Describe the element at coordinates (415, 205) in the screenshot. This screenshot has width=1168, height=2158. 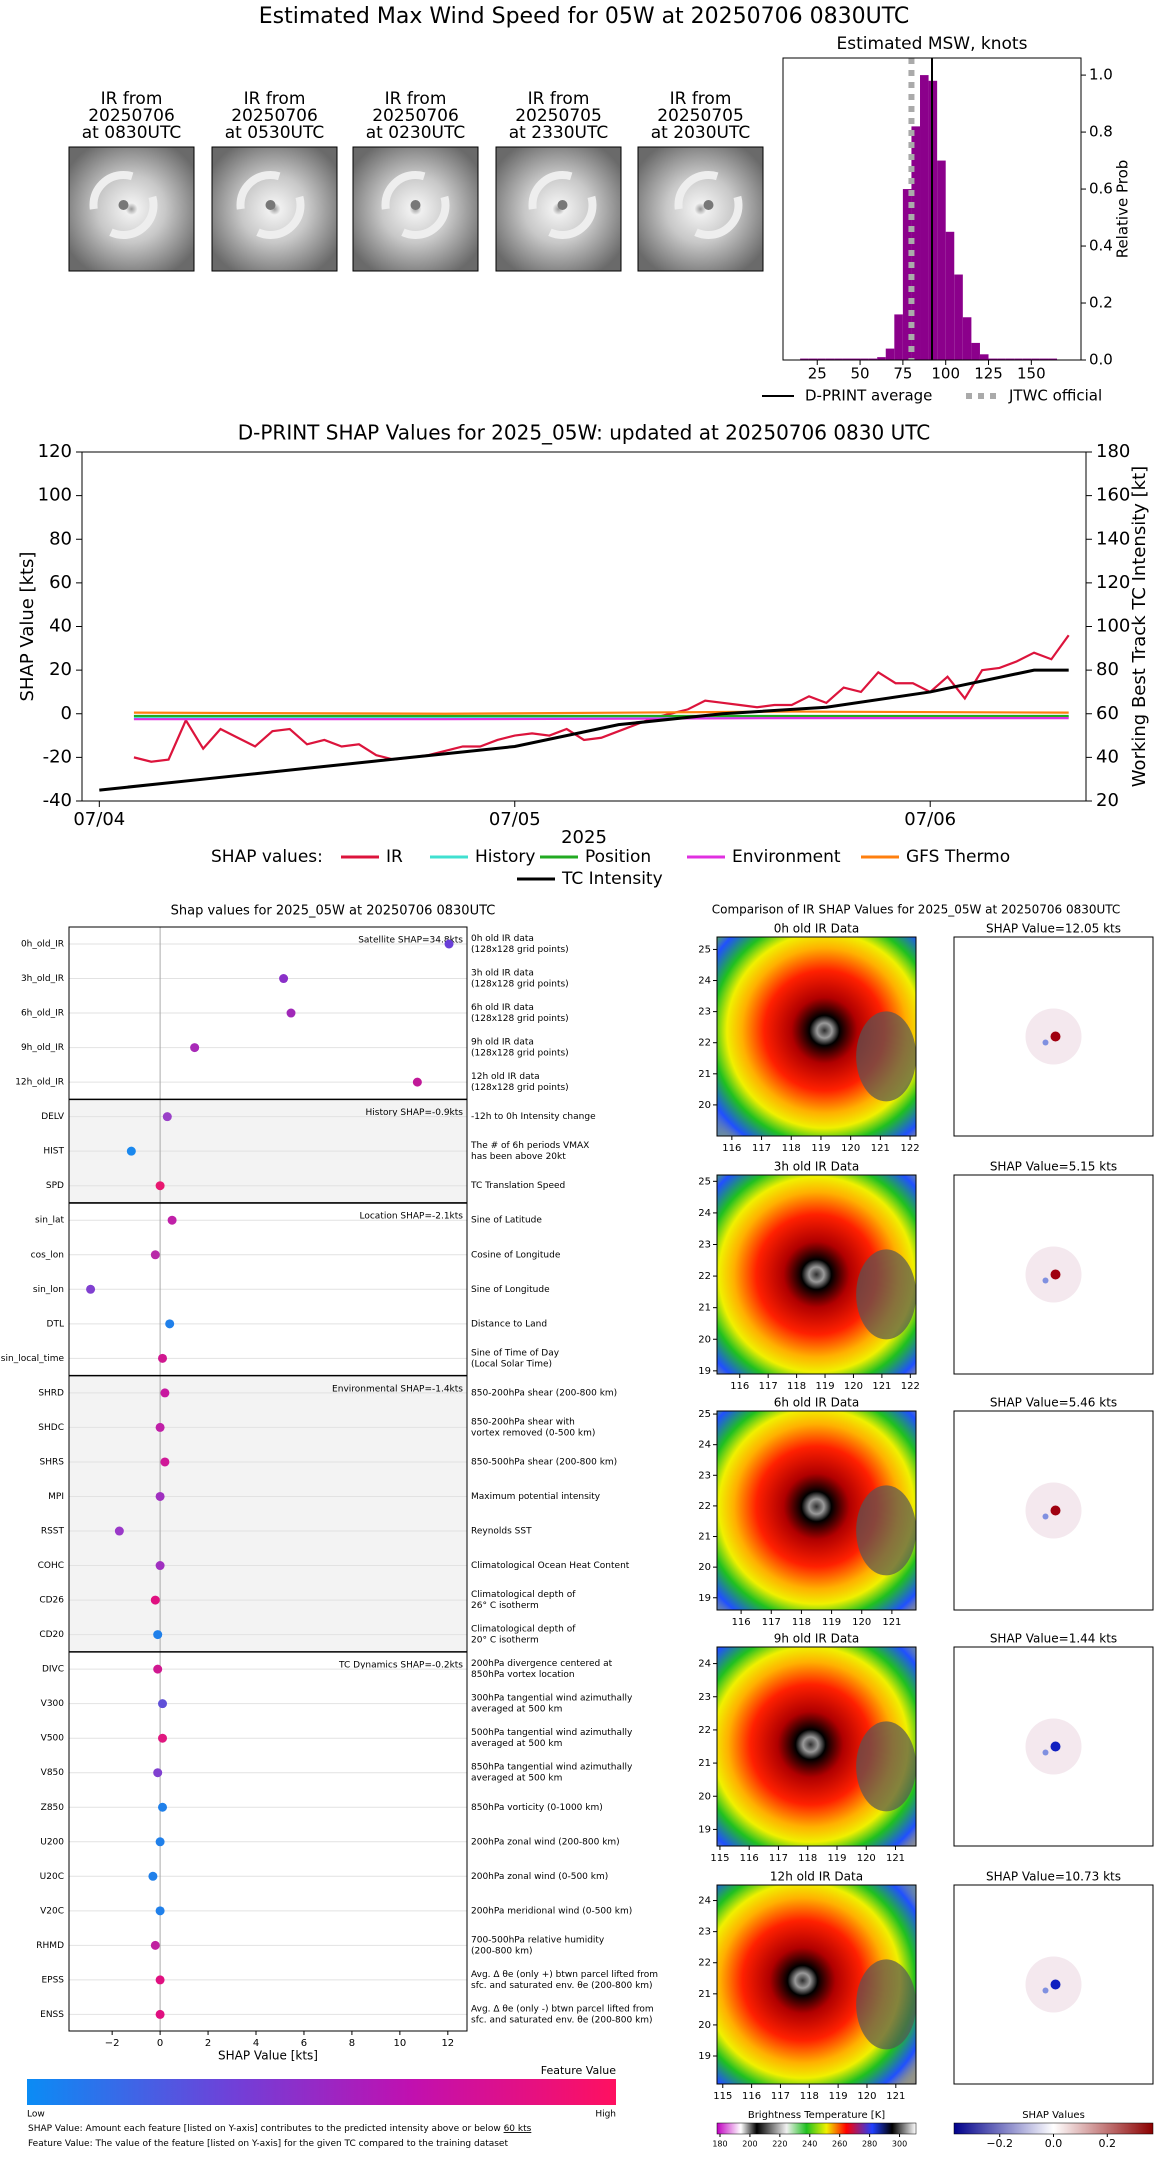
I see `thumbnail-eye` at that location.